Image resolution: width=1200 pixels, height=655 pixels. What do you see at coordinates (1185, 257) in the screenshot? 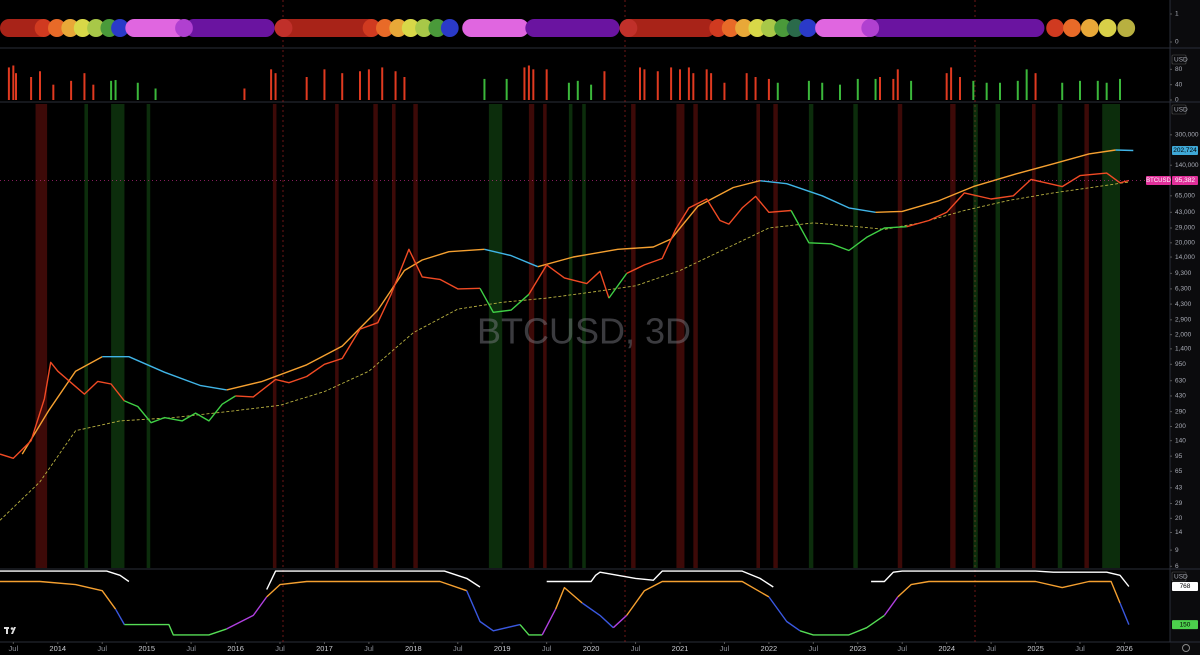
I see `y-tick-label: 14,000` at bounding box center [1185, 257].